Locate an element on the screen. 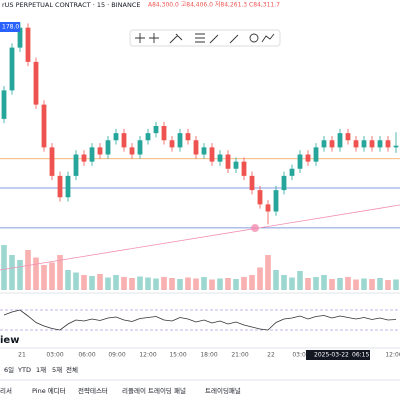  bottom-tab: 리서 is located at coordinates (6, 390).